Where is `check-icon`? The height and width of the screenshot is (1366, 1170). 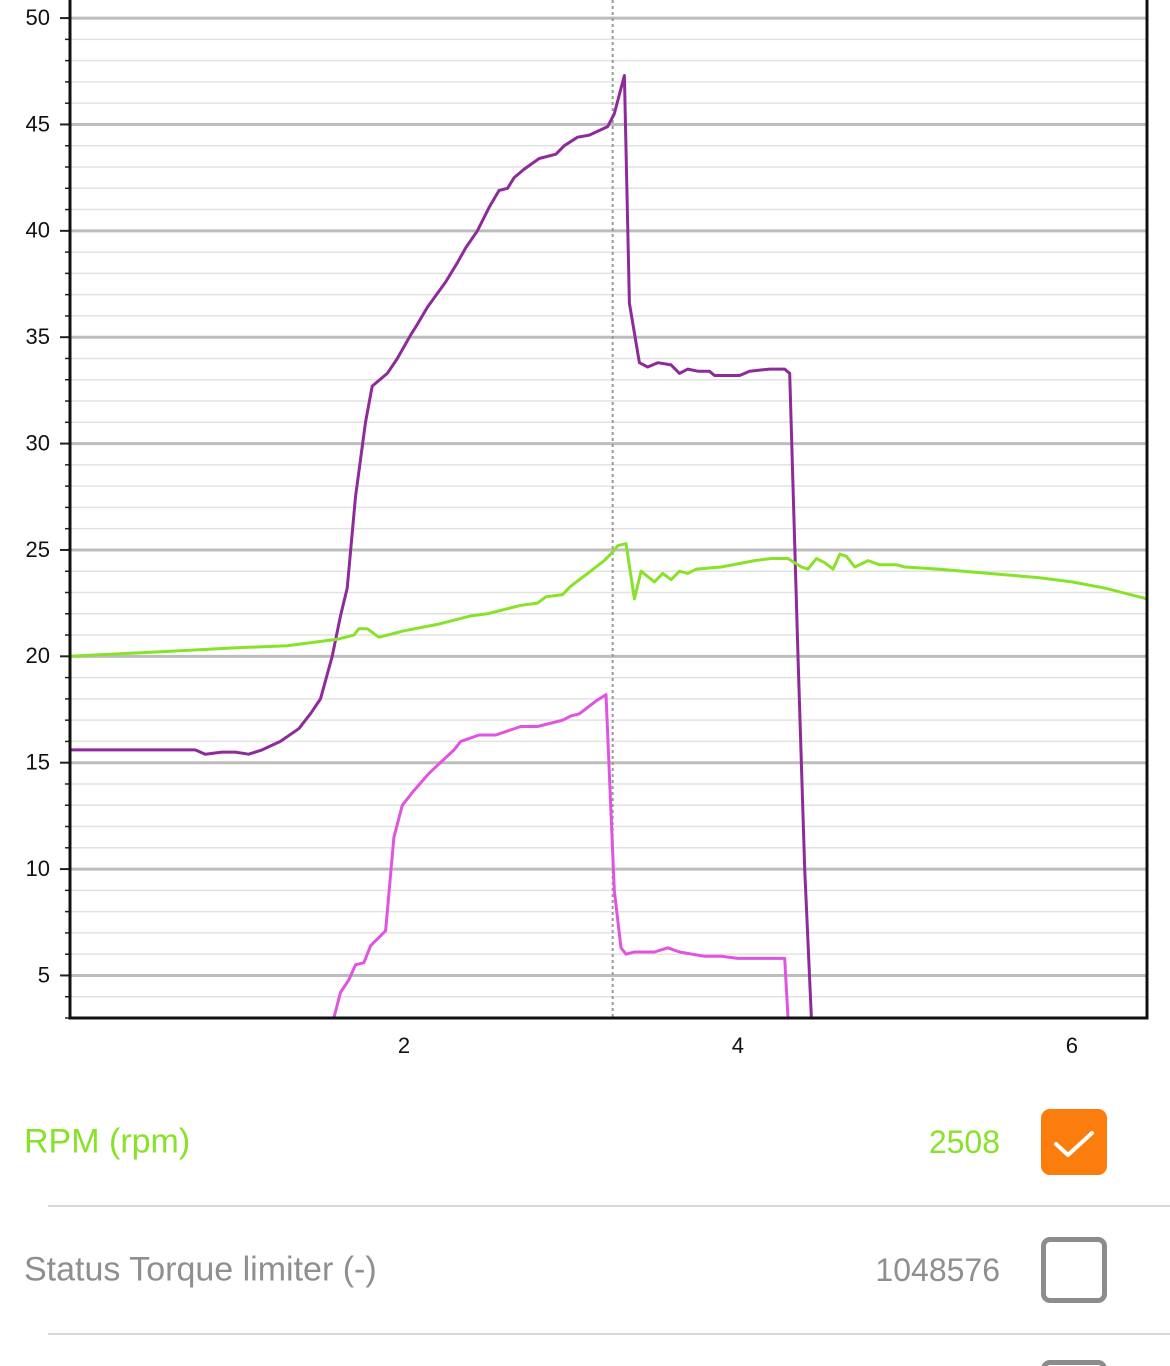 check-icon is located at coordinates (1074, 1144).